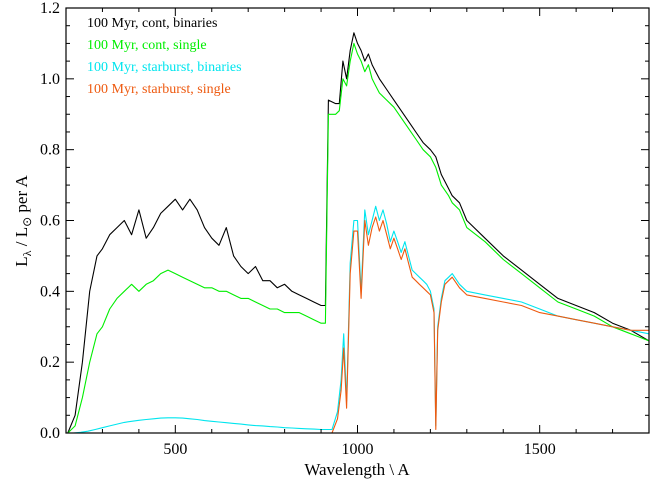  Describe the element at coordinates (50, 79) in the screenshot. I see `y-tick-label: 1.0` at that location.